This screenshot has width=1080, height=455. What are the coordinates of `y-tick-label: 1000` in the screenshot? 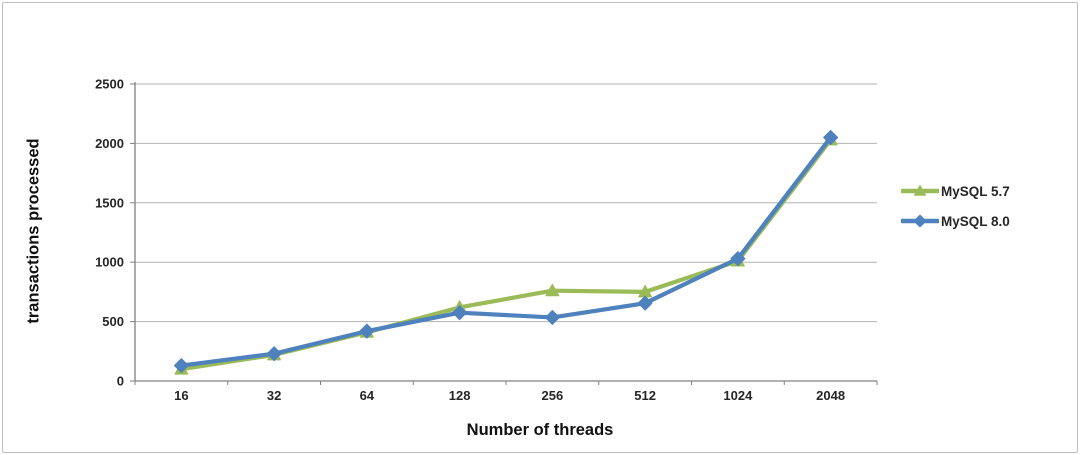 It's located at (109, 262).